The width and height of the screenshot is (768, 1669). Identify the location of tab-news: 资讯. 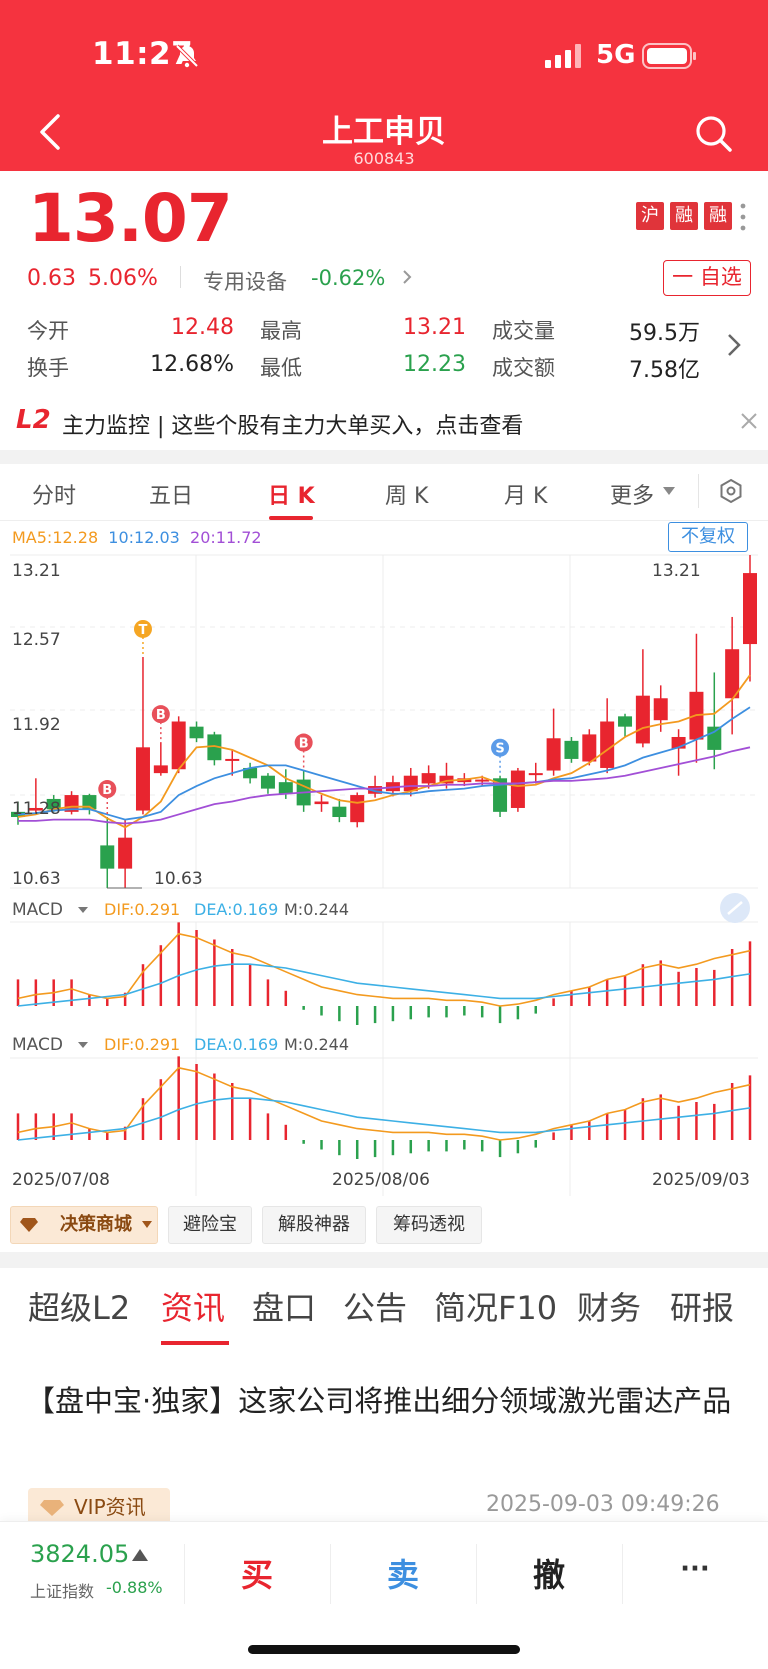
(193, 1308).